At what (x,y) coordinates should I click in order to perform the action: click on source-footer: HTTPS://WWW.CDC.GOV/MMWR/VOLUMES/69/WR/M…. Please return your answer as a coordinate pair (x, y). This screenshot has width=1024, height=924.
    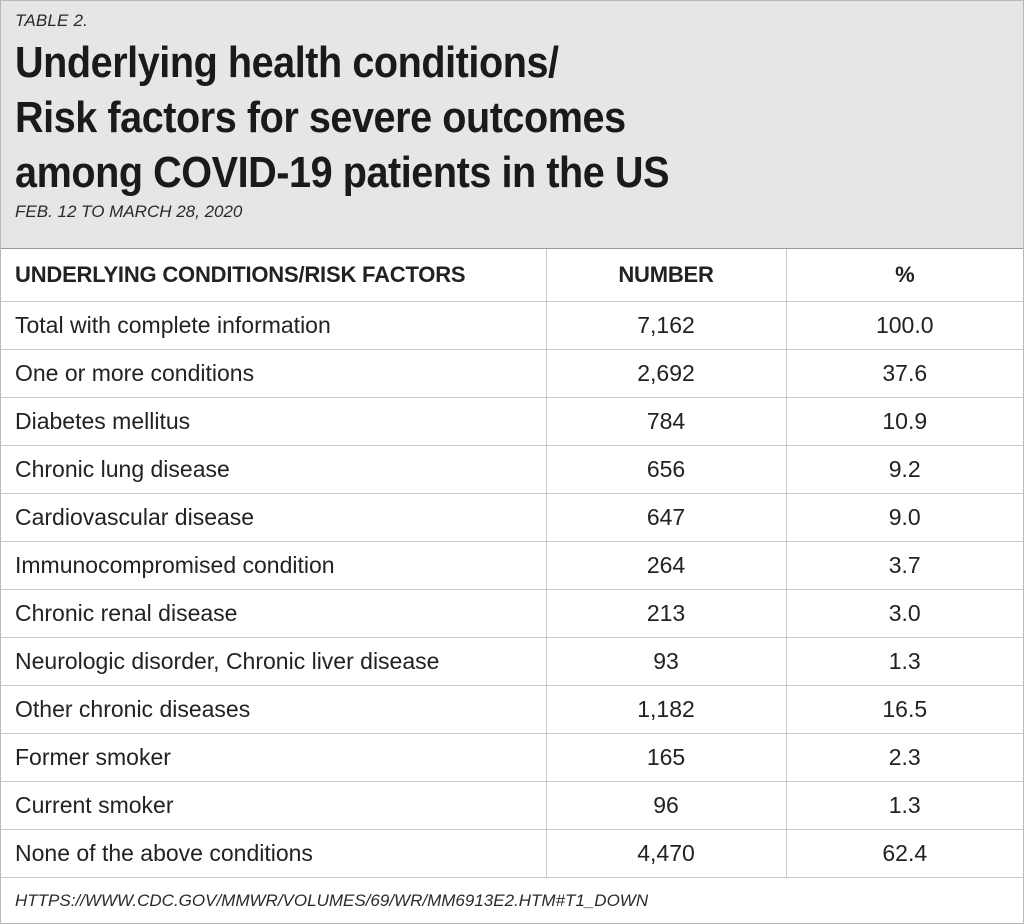
    Looking at the image, I should click on (512, 901).